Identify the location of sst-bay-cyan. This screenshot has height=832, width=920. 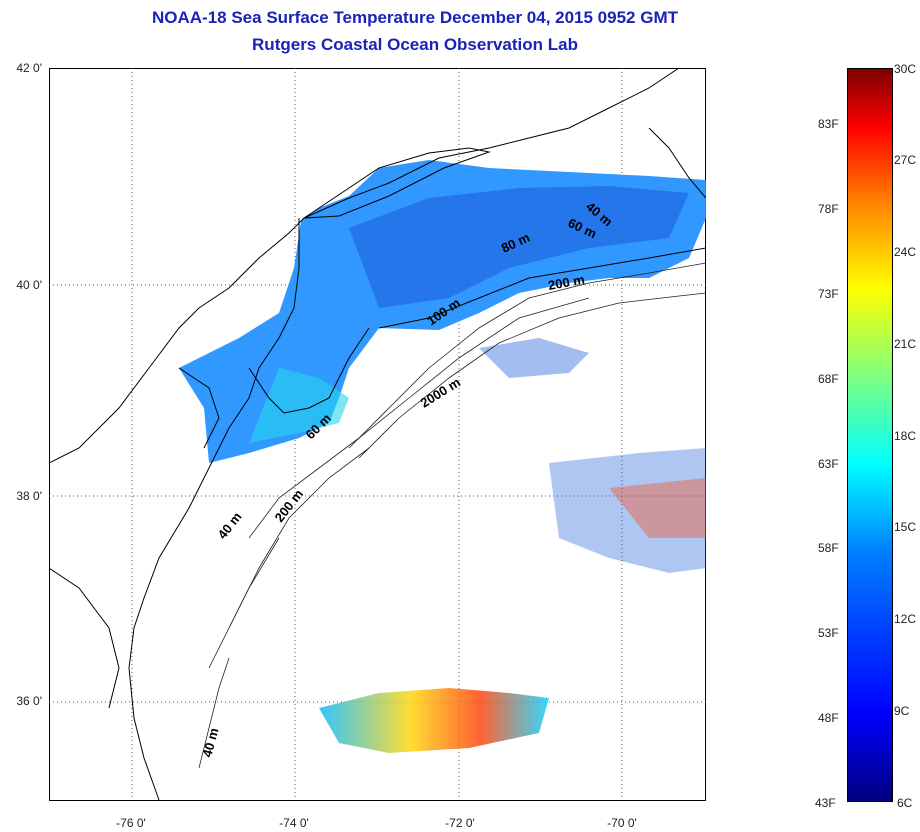
(299, 405).